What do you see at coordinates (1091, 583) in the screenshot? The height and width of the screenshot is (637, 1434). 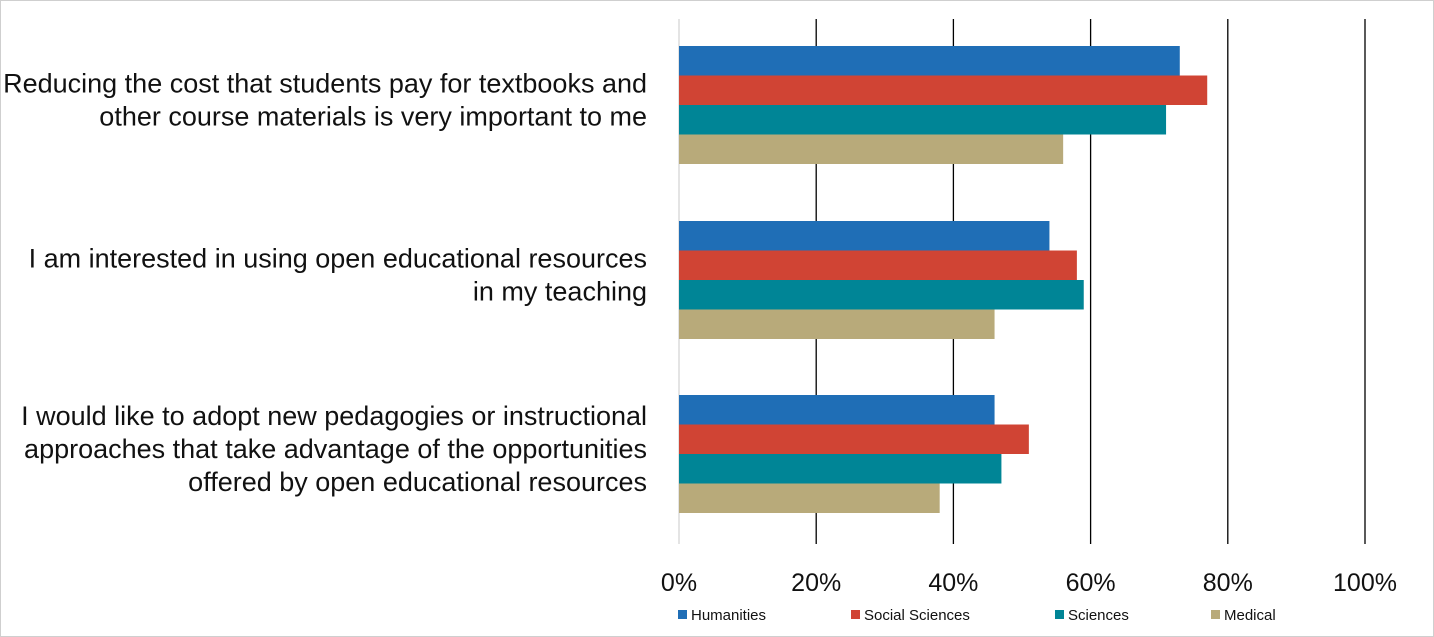 I see `x-tick-label: 60%` at bounding box center [1091, 583].